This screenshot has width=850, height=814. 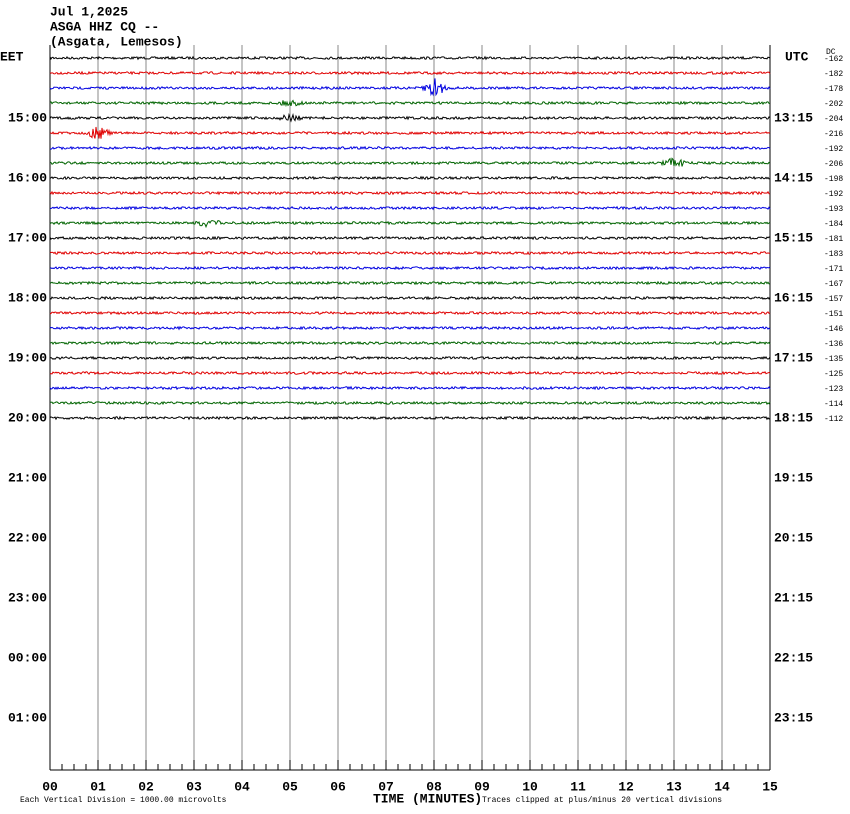 What do you see at coordinates (833, 269) in the screenshot?
I see `dc-offset: -171` at bounding box center [833, 269].